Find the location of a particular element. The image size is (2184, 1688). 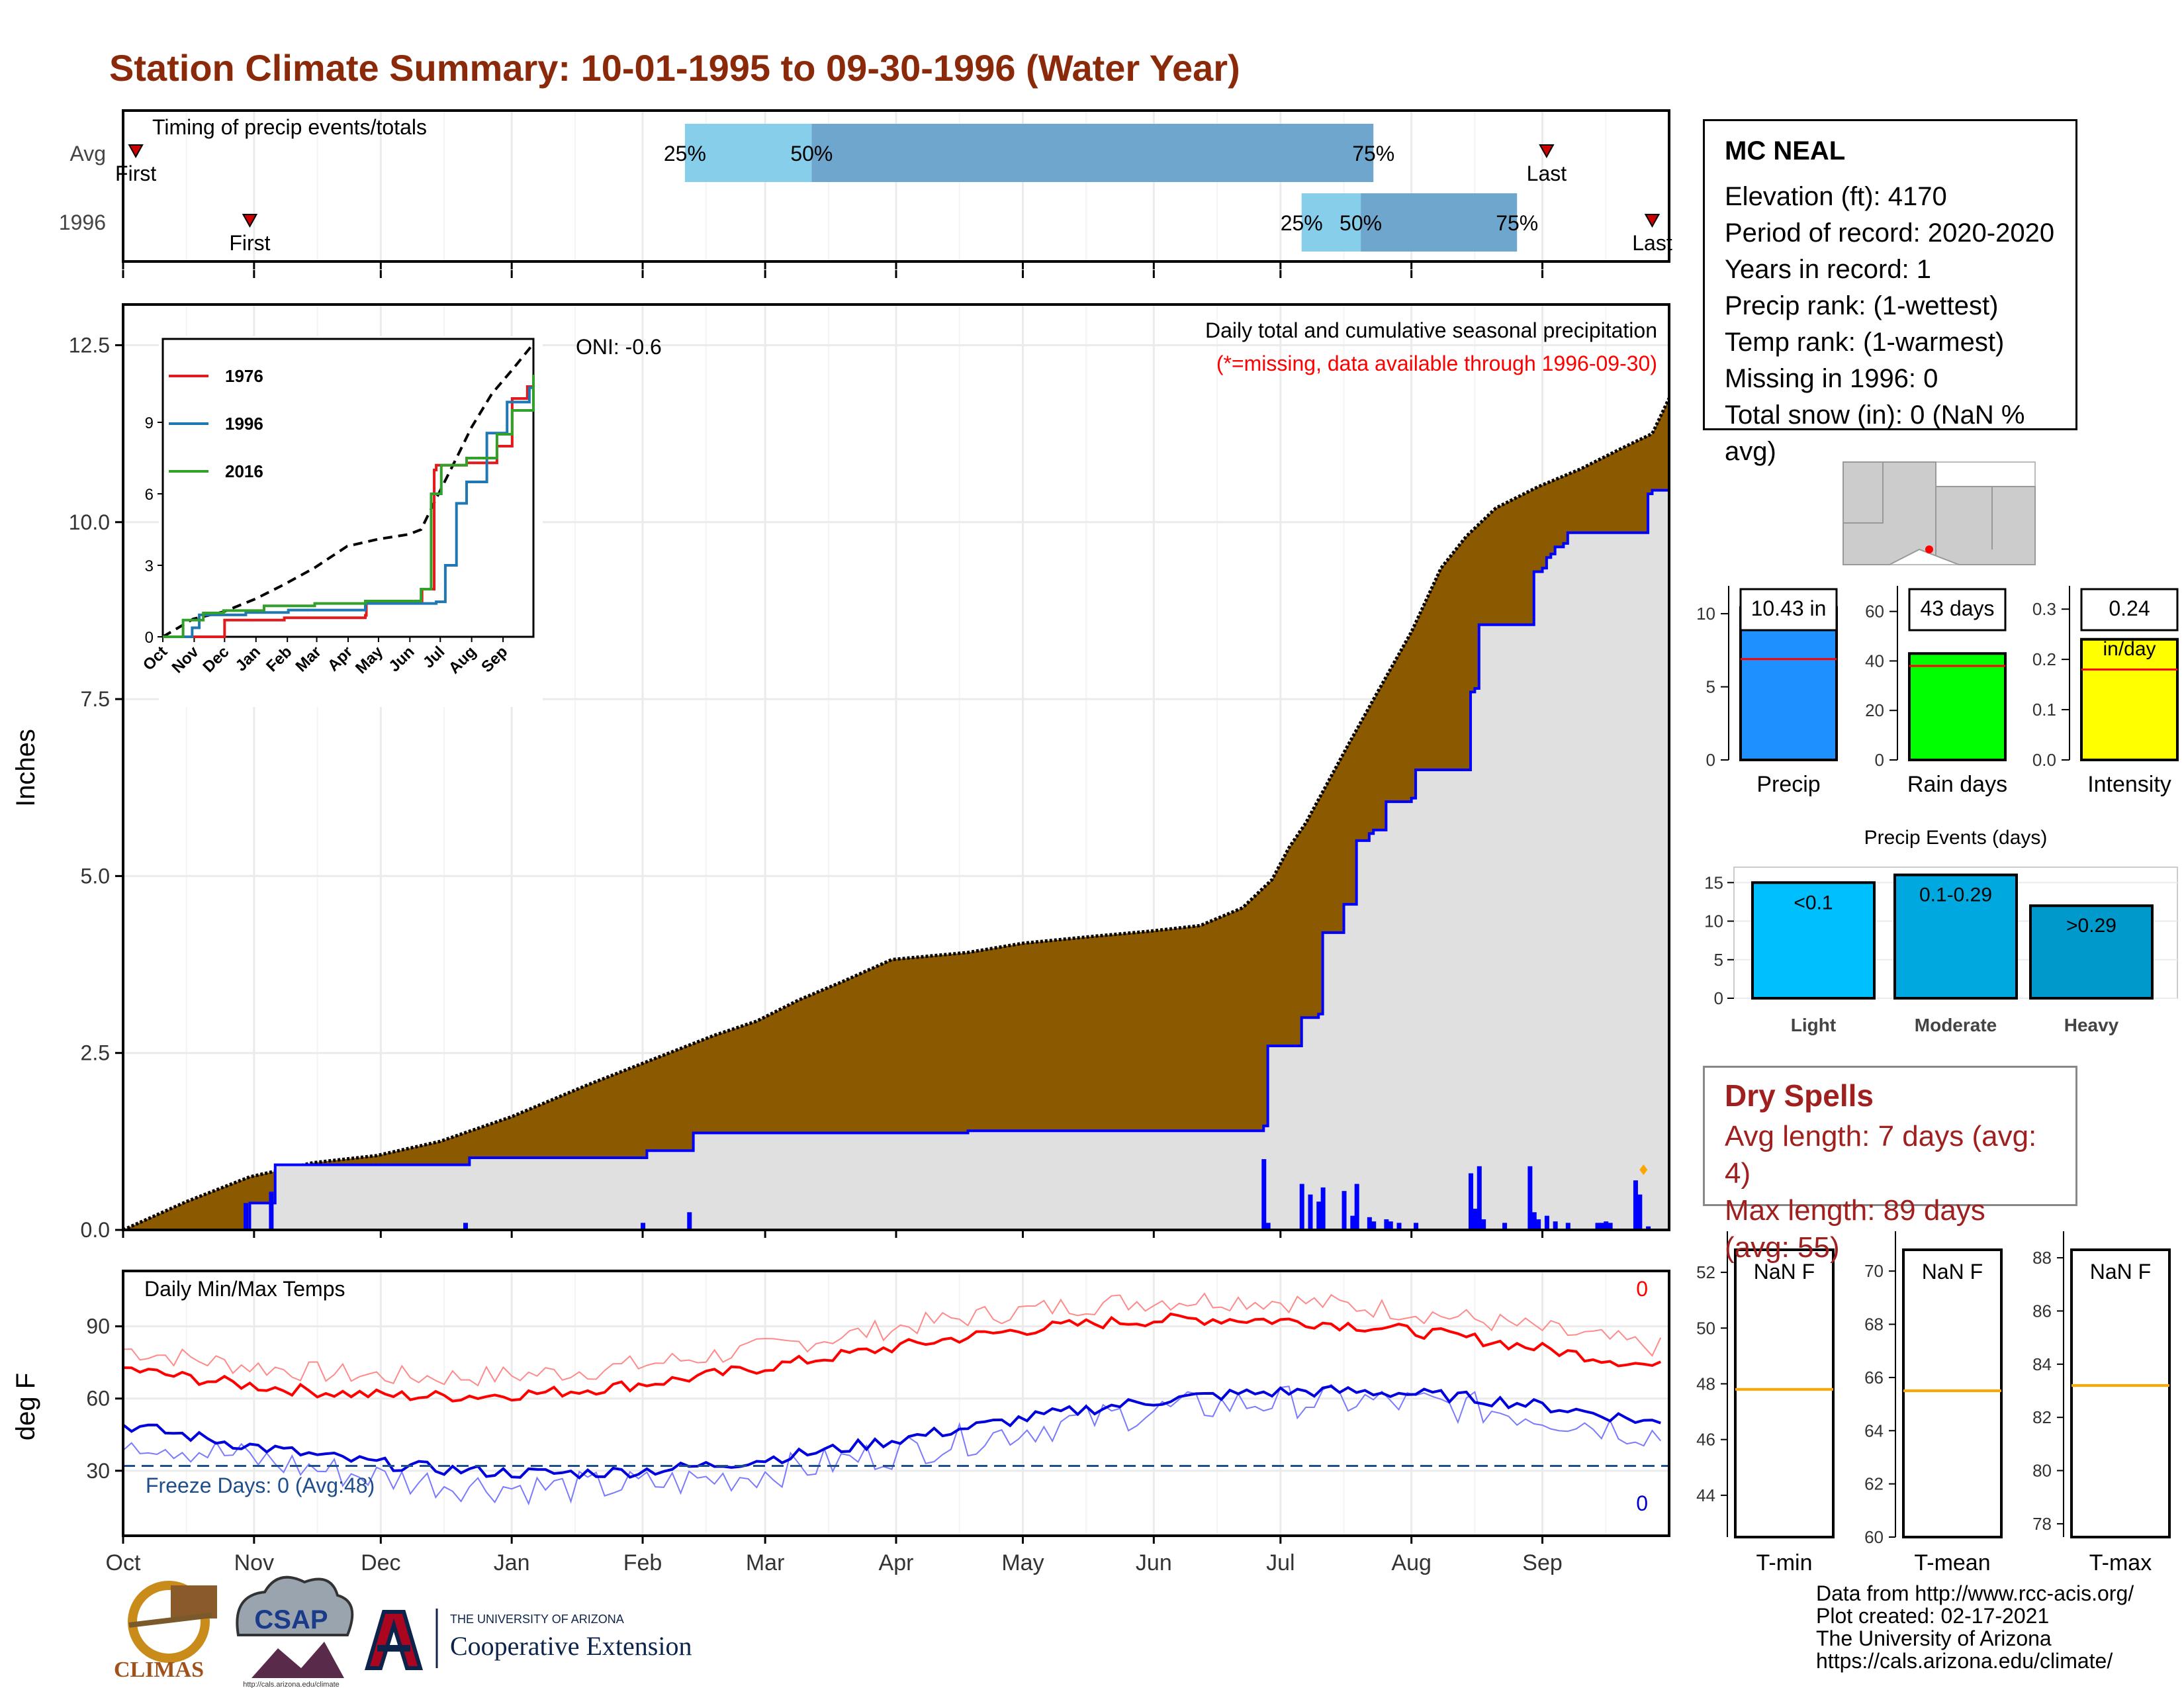

station-location-marker is located at coordinates (1929, 549).